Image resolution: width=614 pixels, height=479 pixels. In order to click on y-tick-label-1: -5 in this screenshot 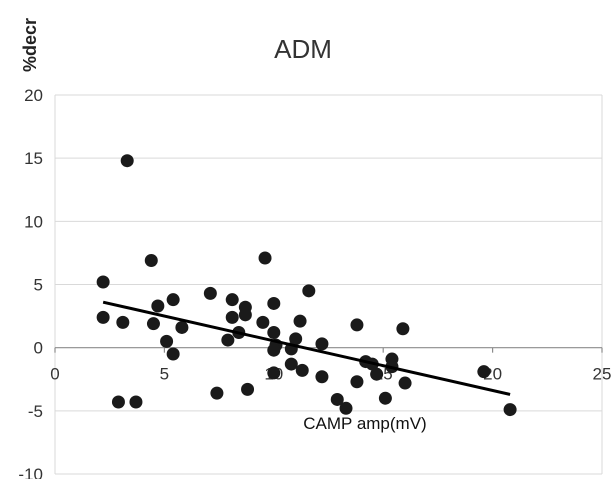, I will do `click(35, 411)`.